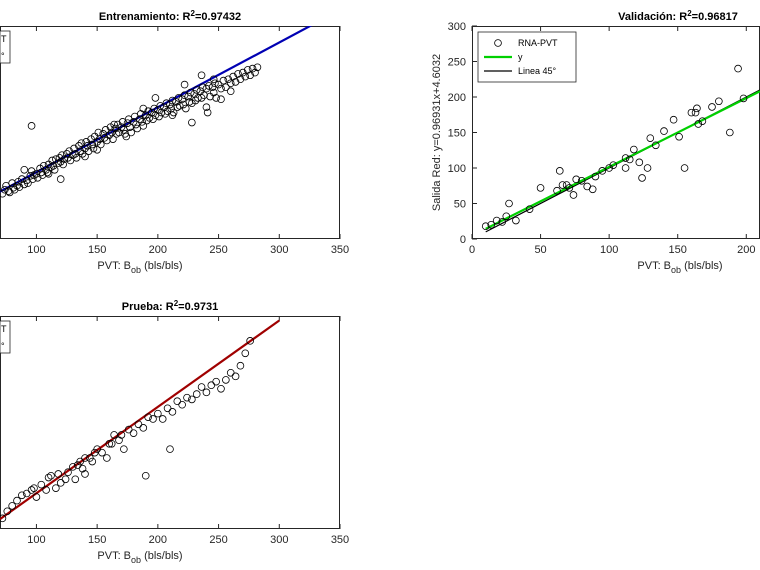 The height and width of the screenshot is (570, 760). Describe the element at coordinates (170, 306) in the screenshot. I see `plot-title: Prueba: R2=0.9731` at that location.